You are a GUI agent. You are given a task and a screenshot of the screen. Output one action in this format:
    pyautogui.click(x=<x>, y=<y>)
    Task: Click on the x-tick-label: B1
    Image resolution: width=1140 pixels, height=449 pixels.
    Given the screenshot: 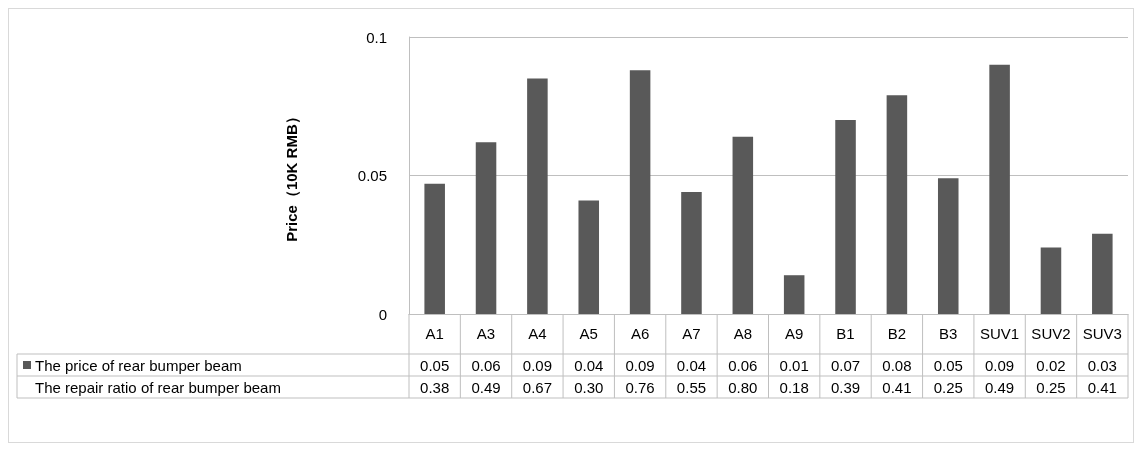 What is the action you would take?
    pyautogui.click(x=845, y=333)
    